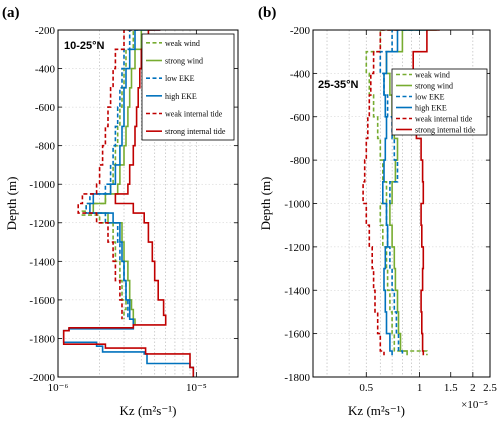 The height and width of the screenshot is (428, 500). I want to click on series-line-strong-wind, so click(411, 193).